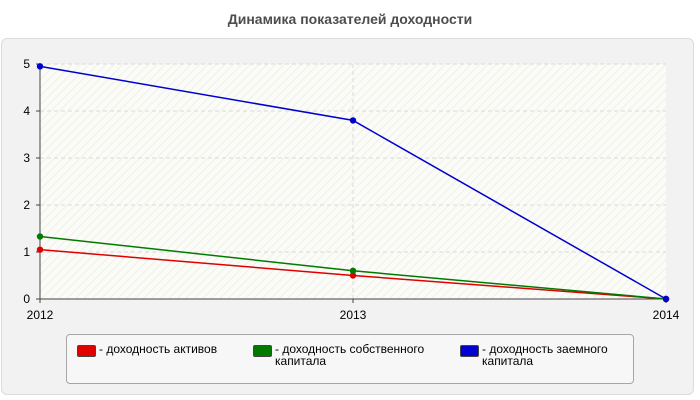  I want to click on legend-swatch-equity, so click(262, 351).